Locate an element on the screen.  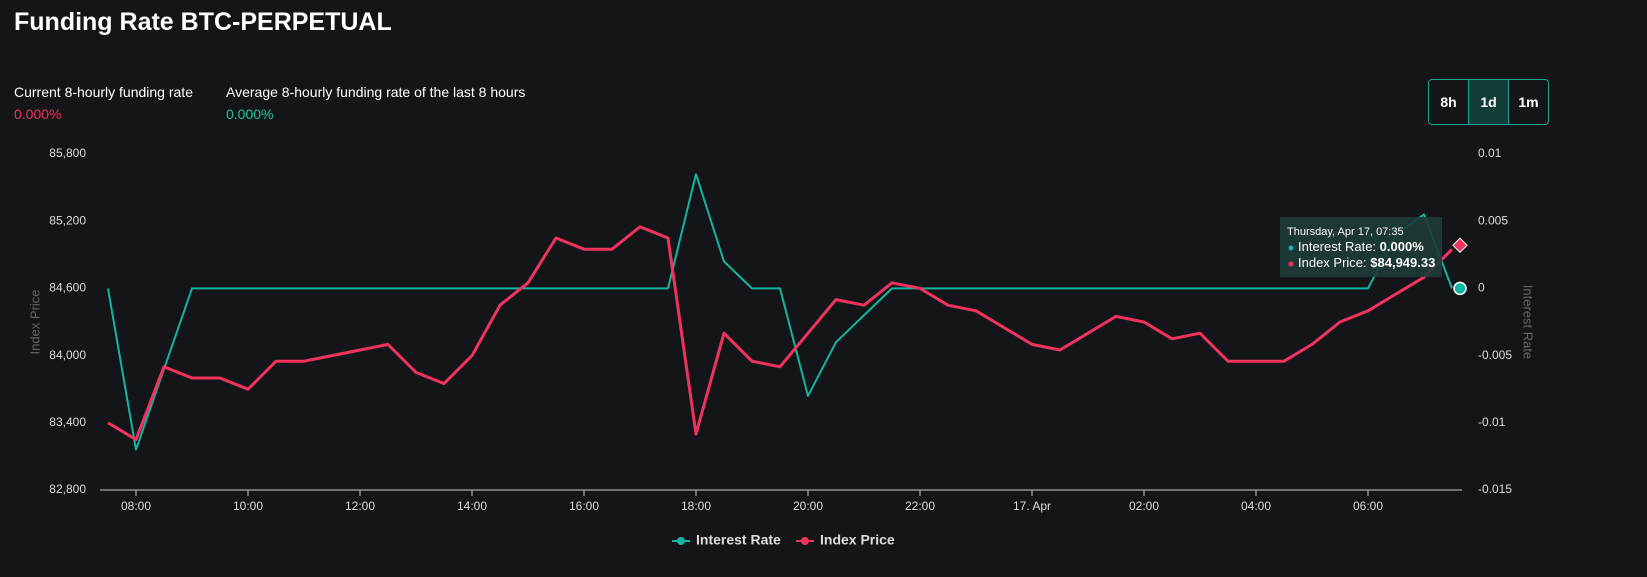
range-button: 1d is located at coordinates (1488, 102).